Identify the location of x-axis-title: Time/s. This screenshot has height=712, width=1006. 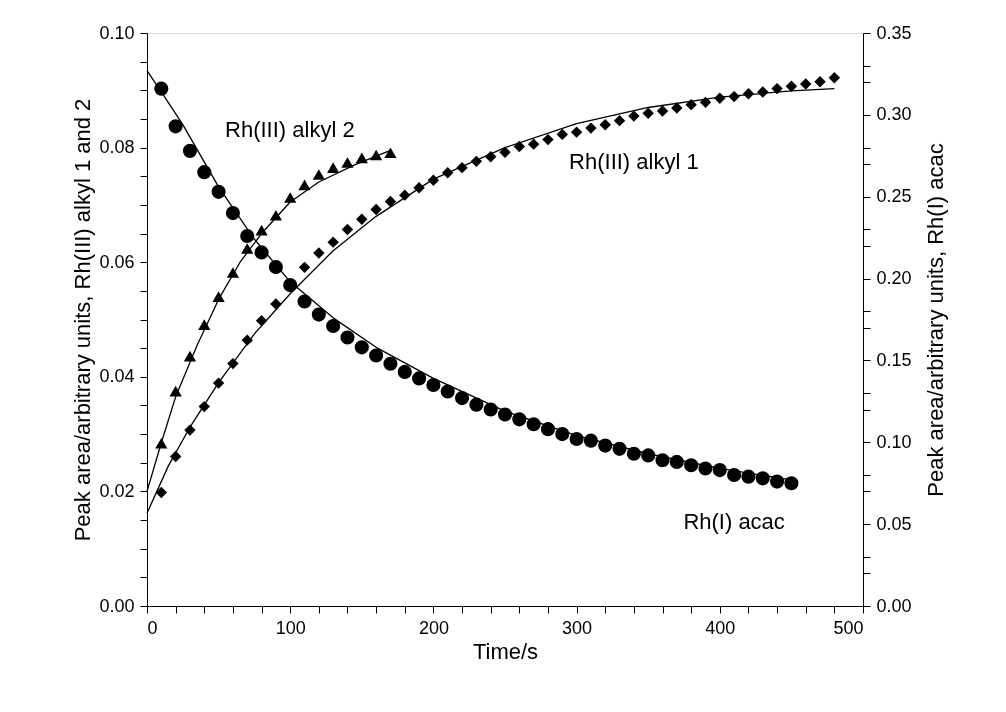
(505, 651).